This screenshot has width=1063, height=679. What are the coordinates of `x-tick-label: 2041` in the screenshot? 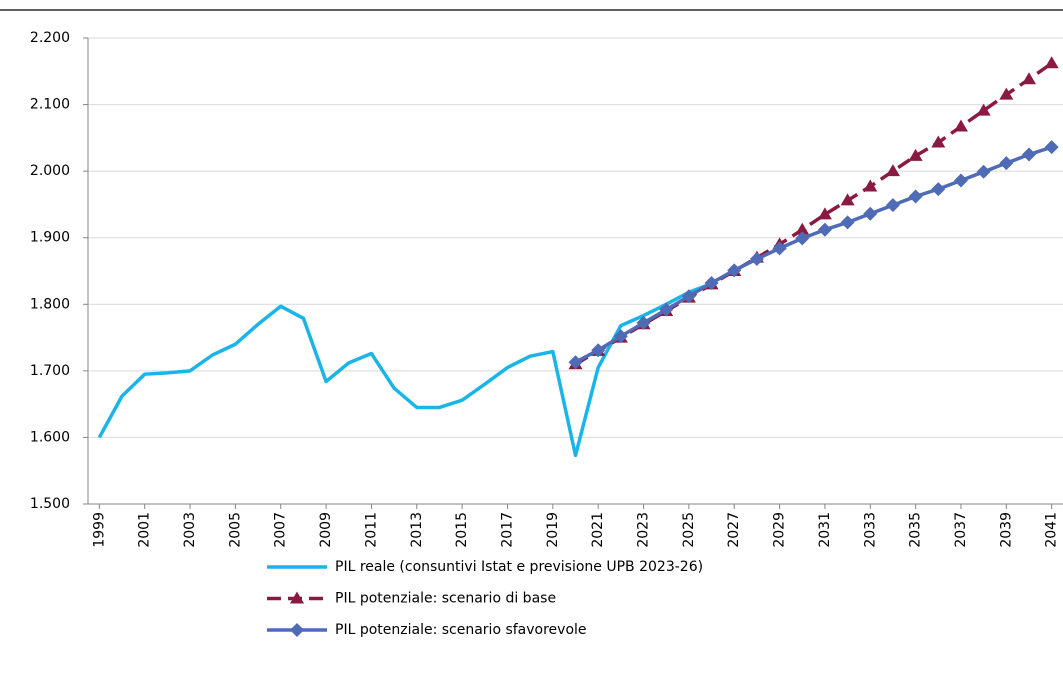 It's located at (1052, 530).